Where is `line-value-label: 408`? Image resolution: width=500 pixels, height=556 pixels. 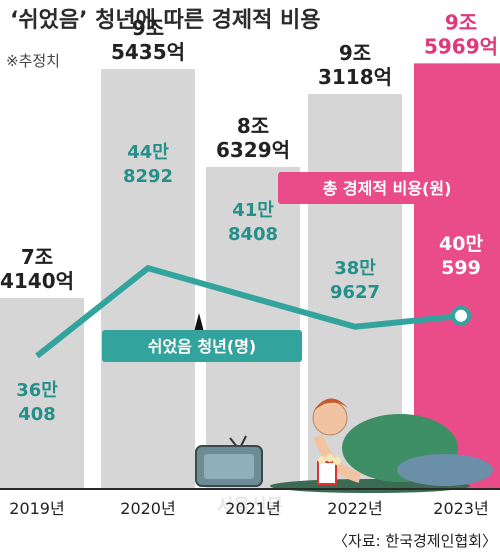 line-value-label: 408 is located at coordinates (37, 414).